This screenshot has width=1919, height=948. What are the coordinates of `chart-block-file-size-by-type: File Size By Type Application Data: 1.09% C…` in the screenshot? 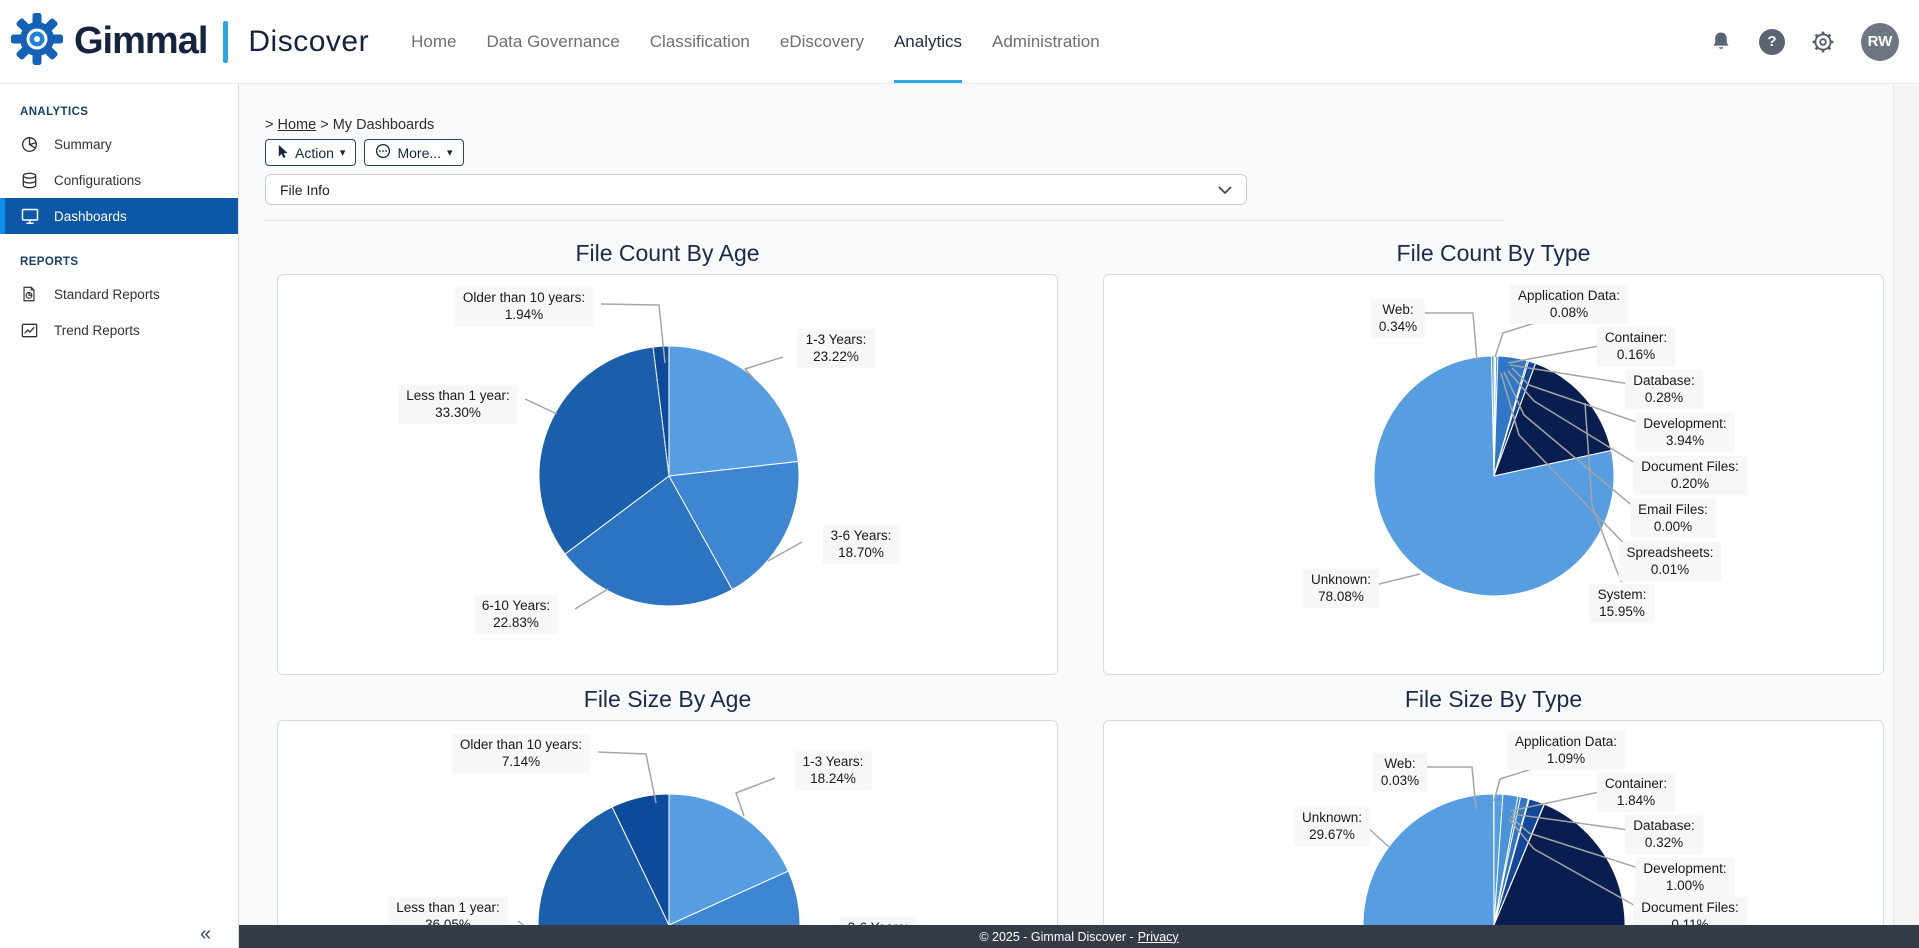 It's located at (1493, 817).